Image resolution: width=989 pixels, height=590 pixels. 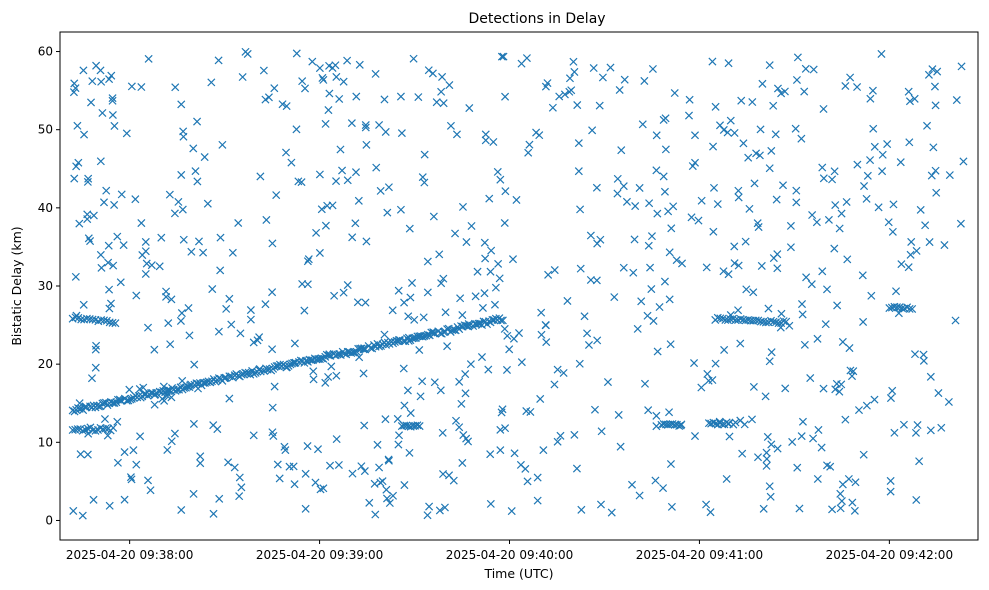 What do you see at coordinates (699, 555) in the screenshot?
I see `x-tick-label: 2025-04-20 09:41:00` at bounding box center [699, 555].